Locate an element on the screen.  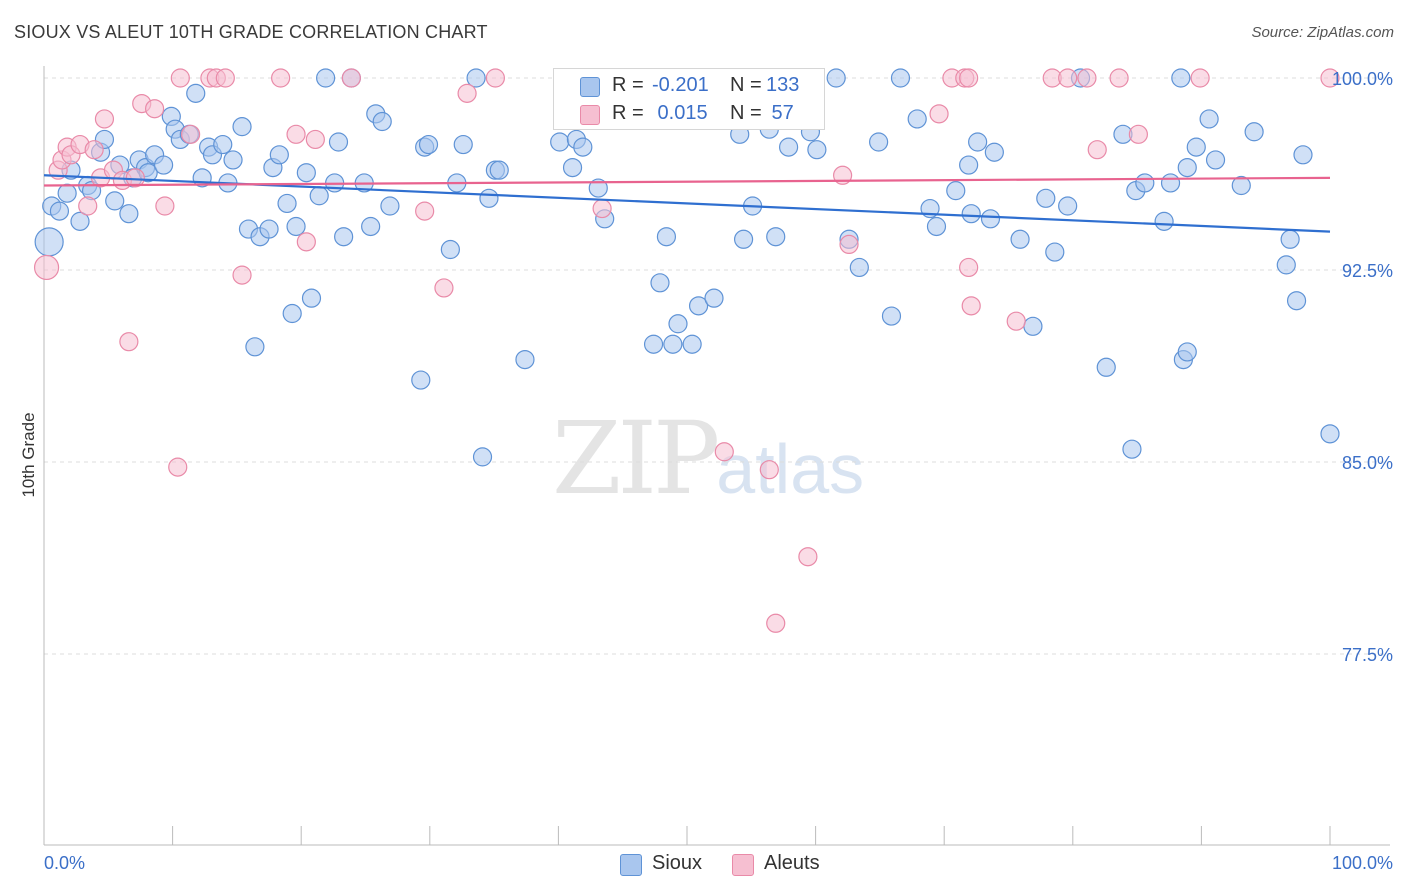
watermark: ZIPatlas is located at coordinates (708, 458).